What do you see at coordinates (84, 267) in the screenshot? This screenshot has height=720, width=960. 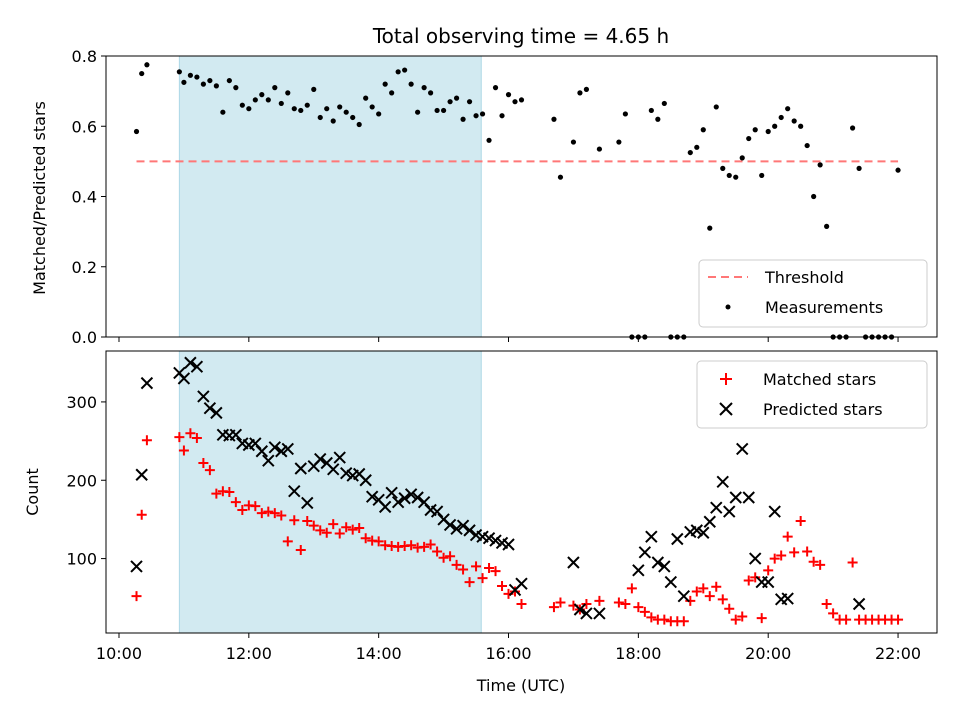 I see `top-y-tick-label: 0.2` at bounding box center [84, 267].